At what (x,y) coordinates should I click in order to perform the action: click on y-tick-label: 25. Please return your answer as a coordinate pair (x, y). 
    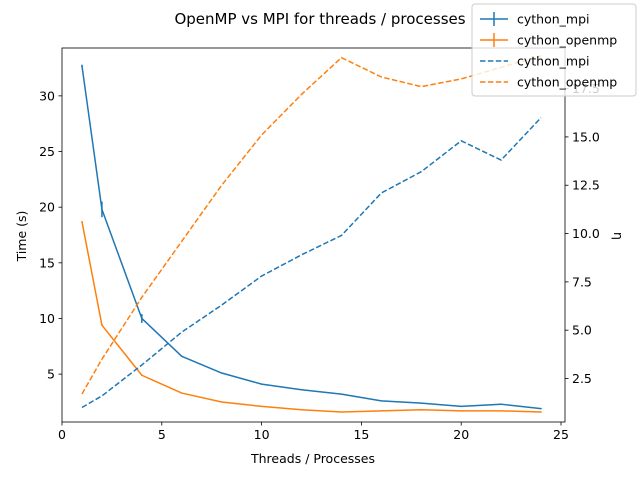
    Looking at the image, I should click on (47, 151).